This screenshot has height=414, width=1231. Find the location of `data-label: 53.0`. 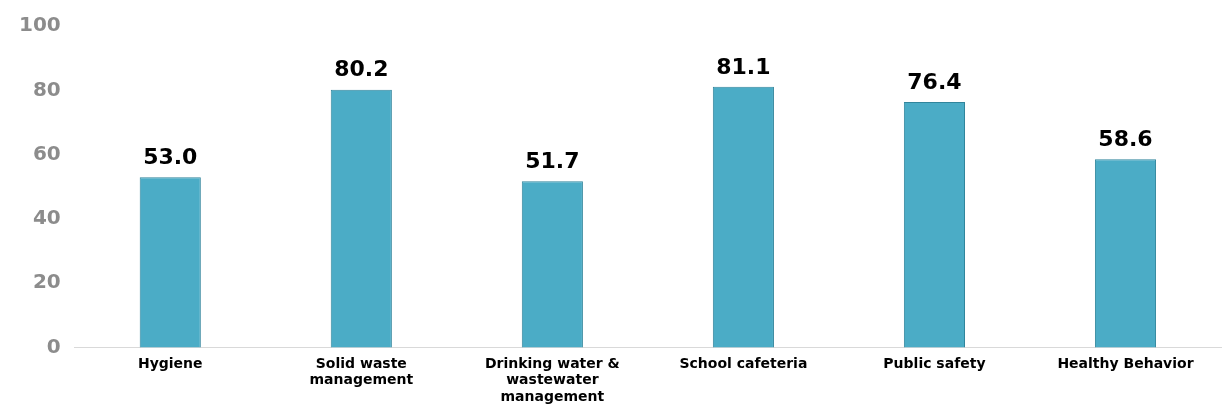

data-label: 53.0 is located at coordinates (170, 156).